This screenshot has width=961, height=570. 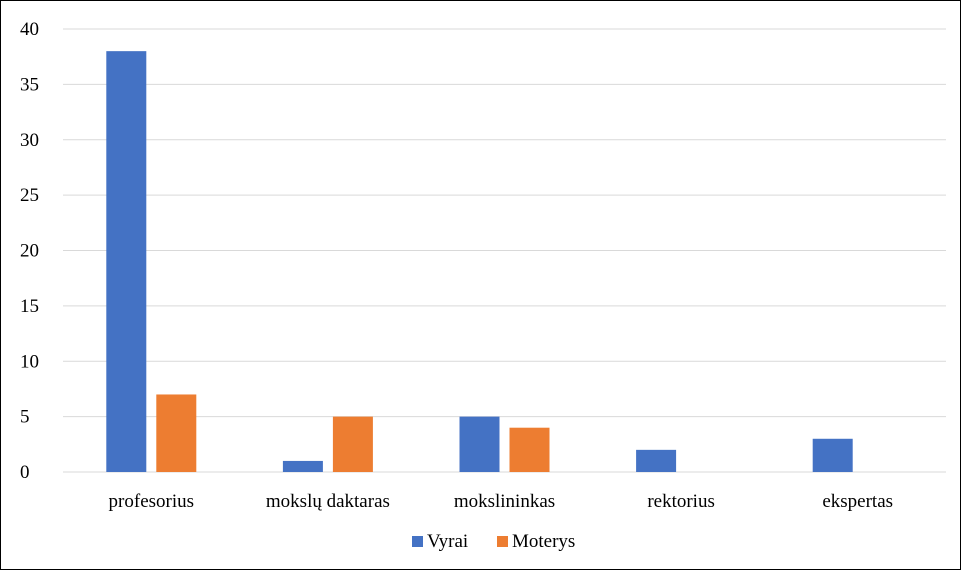 I want to click on x-category-label: profesorius, so click(x=151, y=501).